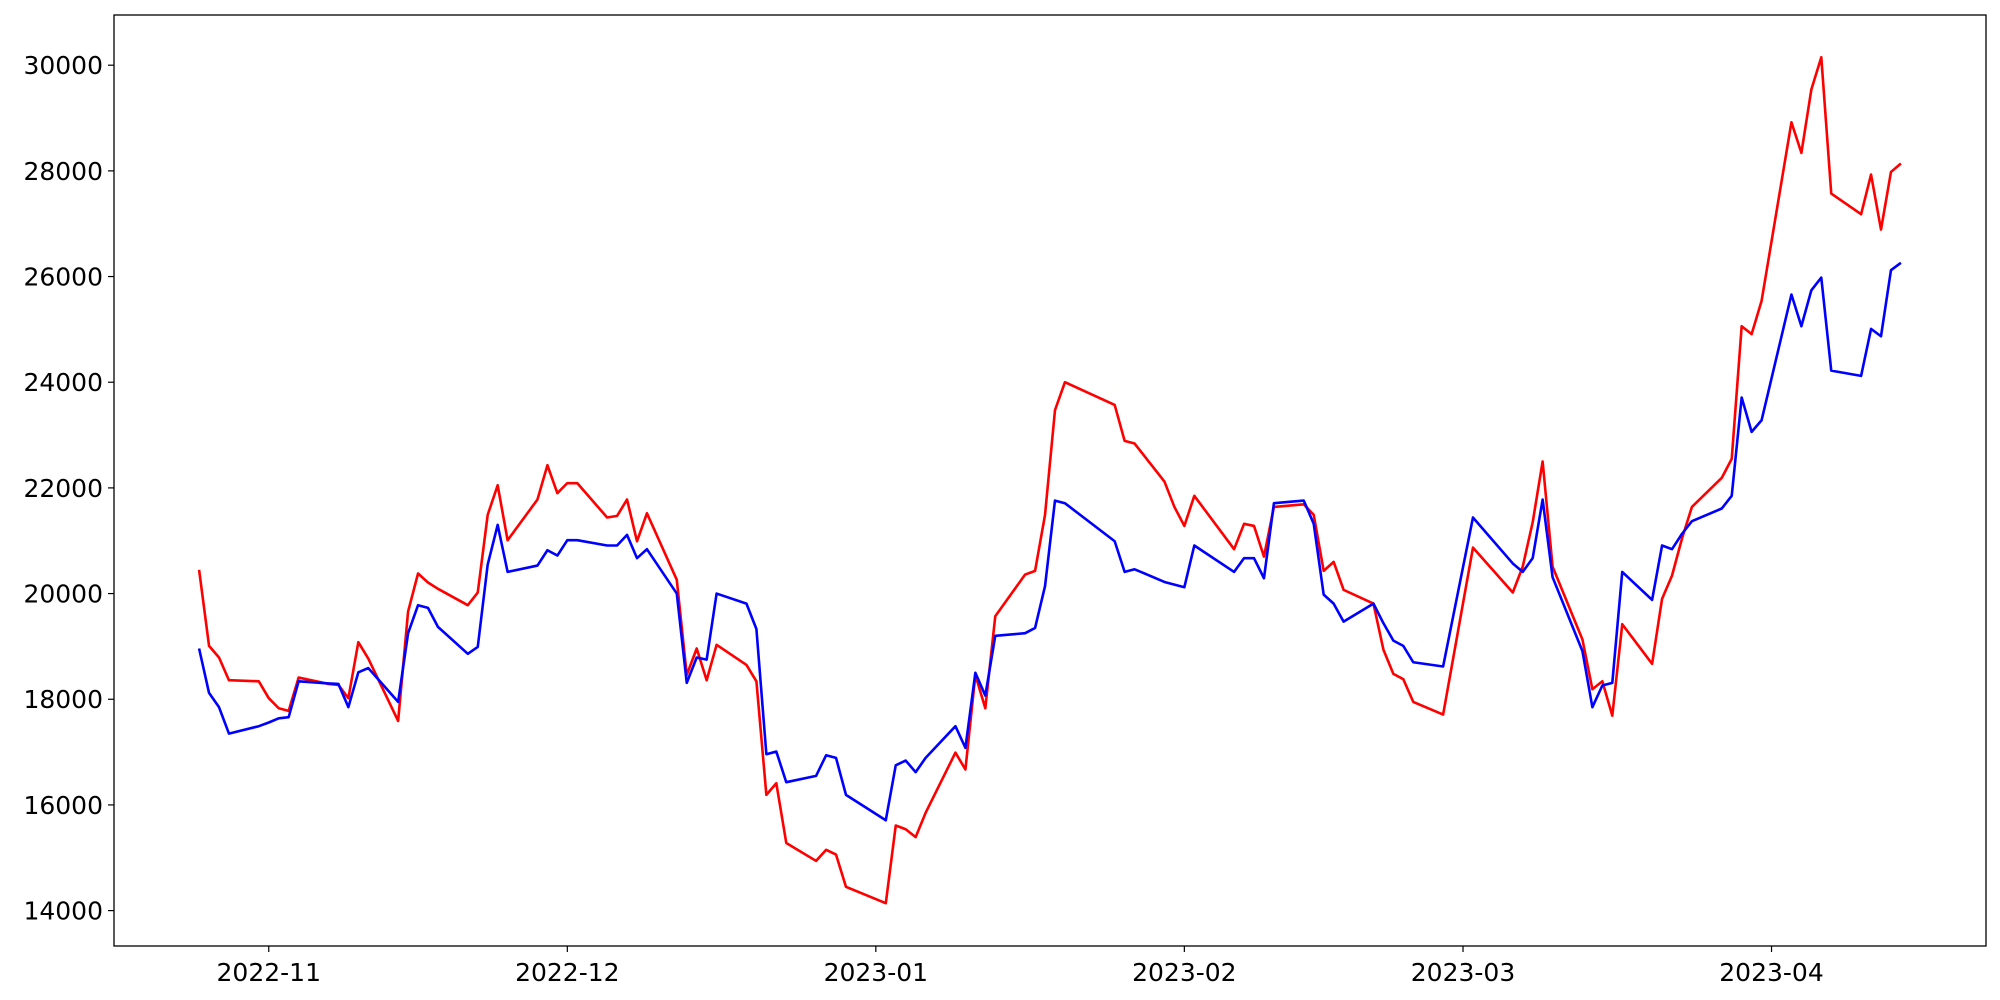  Describe the element at coordinates (63, 171) in the screenshot. I see `y-tick-label: 28000` at that location.